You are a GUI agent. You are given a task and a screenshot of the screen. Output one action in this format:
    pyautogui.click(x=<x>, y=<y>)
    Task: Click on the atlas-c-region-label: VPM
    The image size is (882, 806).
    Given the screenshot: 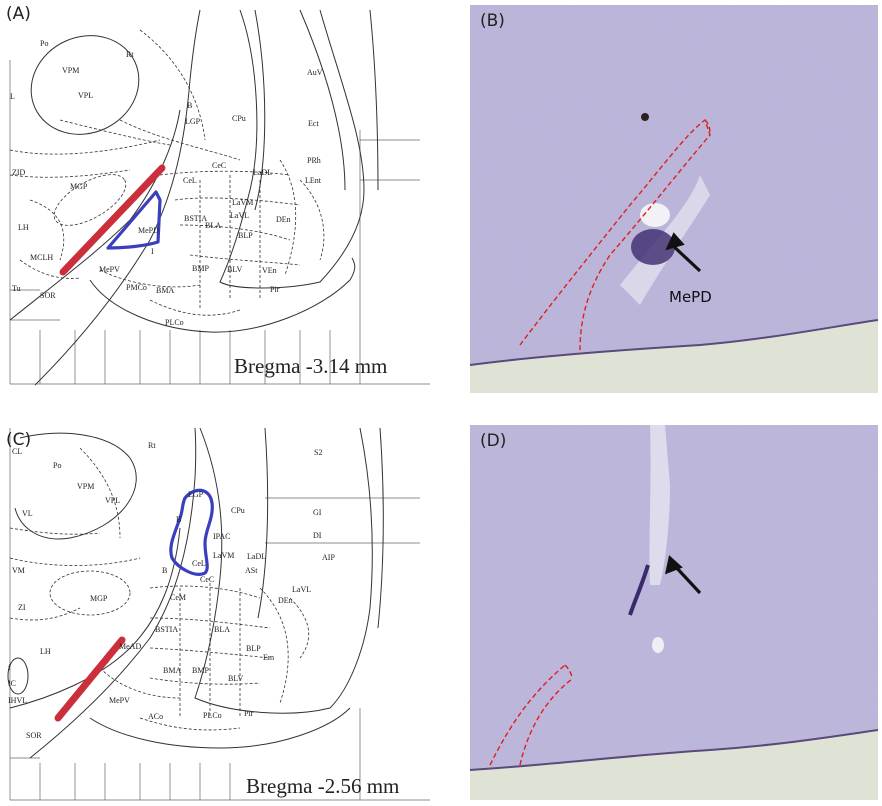 What is the action you would take?
    pyautogui.click(x=85, y=486)
    